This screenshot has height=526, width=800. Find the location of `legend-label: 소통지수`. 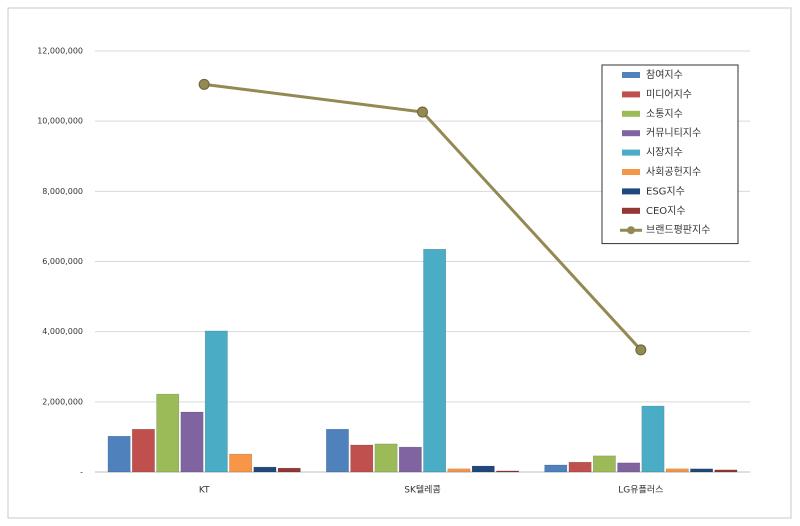

legend-label: 소통지수 is located at coordinates (664, 114).